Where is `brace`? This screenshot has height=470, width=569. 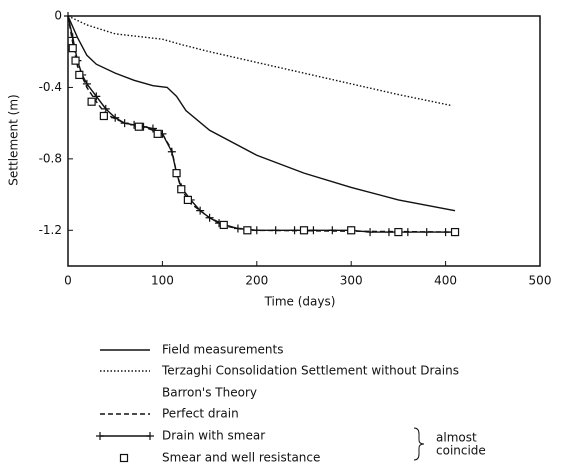 brace is located at coordinates (419, 444).